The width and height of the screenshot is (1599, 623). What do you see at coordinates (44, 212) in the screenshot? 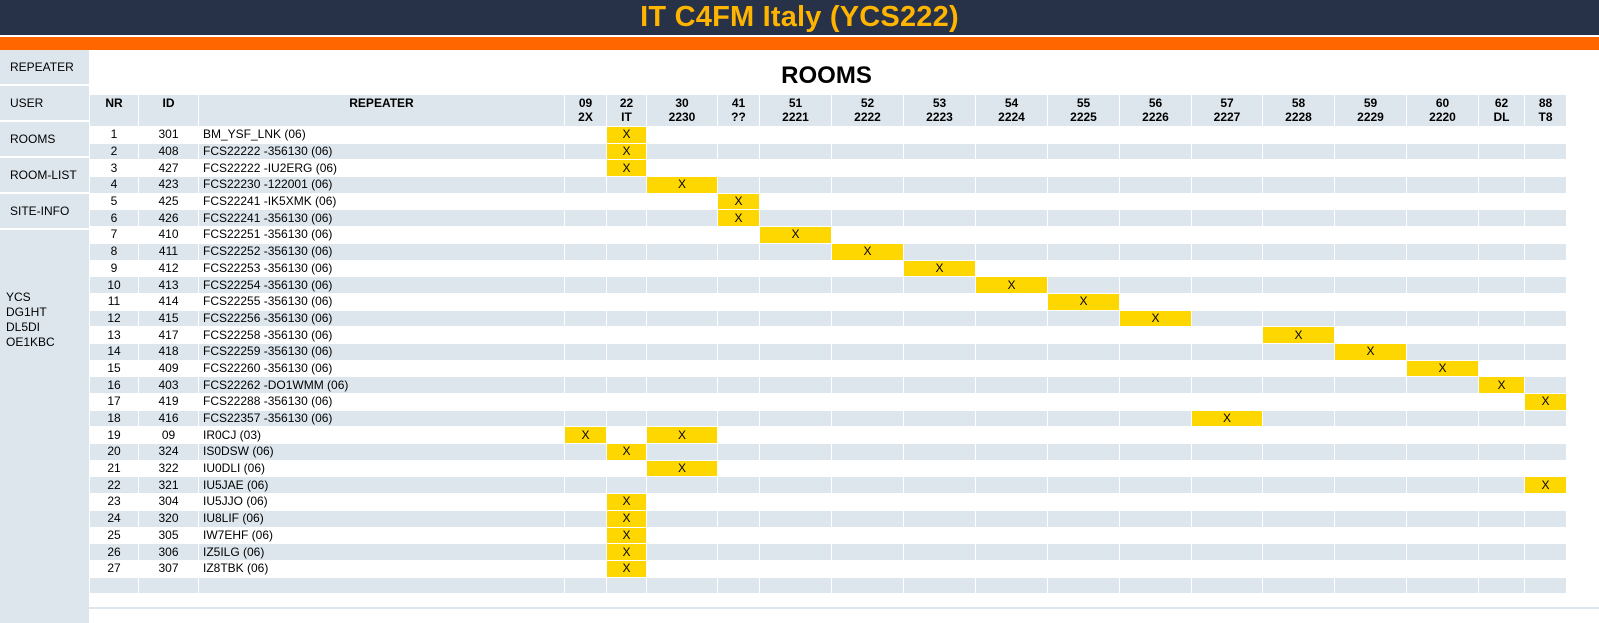
I see `sidebar-item-site-info: SITE-INFO` at bounding box center [44, 212].